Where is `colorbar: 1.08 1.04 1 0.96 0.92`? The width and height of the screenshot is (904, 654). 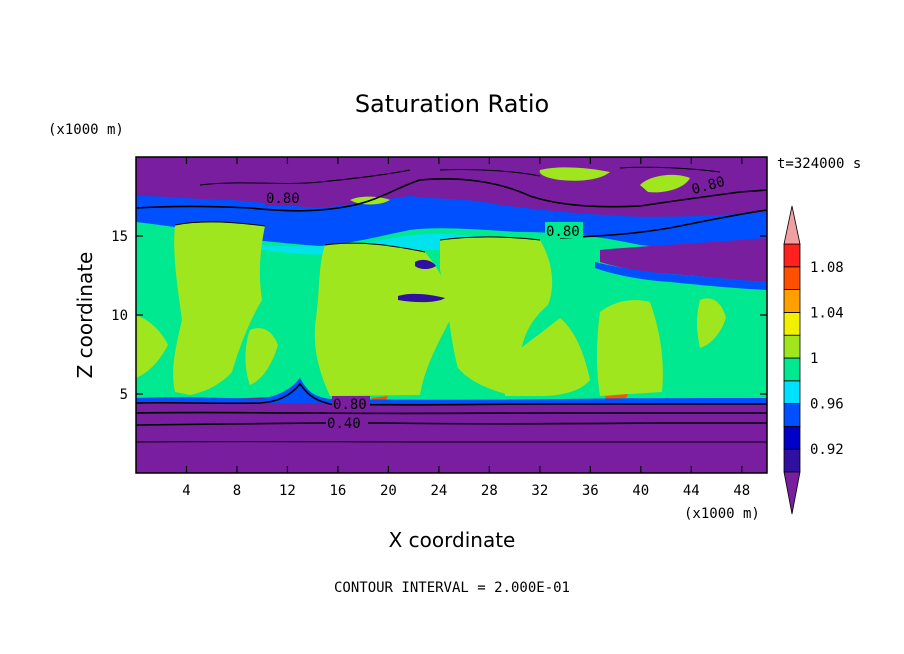
colorbar: 1.08 1.04 1 0.96 0.92 is located at coordinates (813, 360).